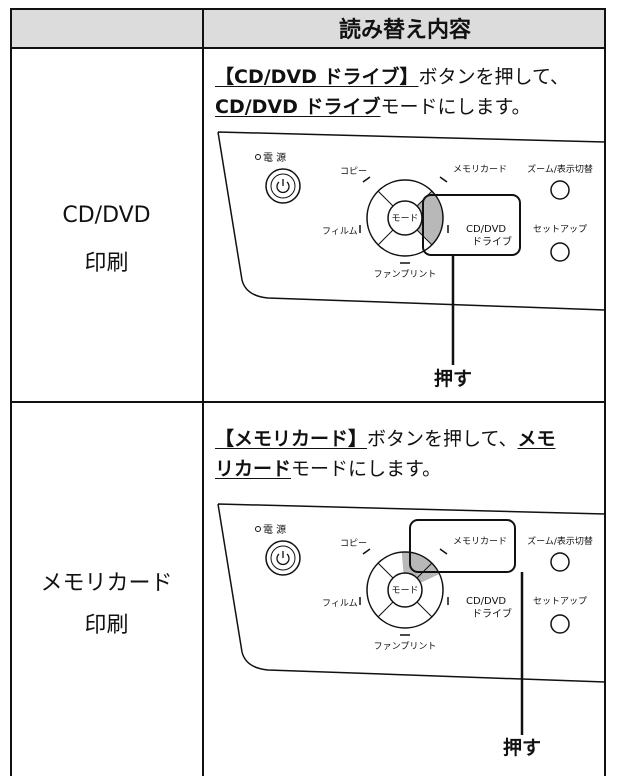 The width and height of the screenshot is (619, 777). What do you see at coordinates (203, 392) in the screenshot?
I see `column-divider` at bounding box center [203, 392].